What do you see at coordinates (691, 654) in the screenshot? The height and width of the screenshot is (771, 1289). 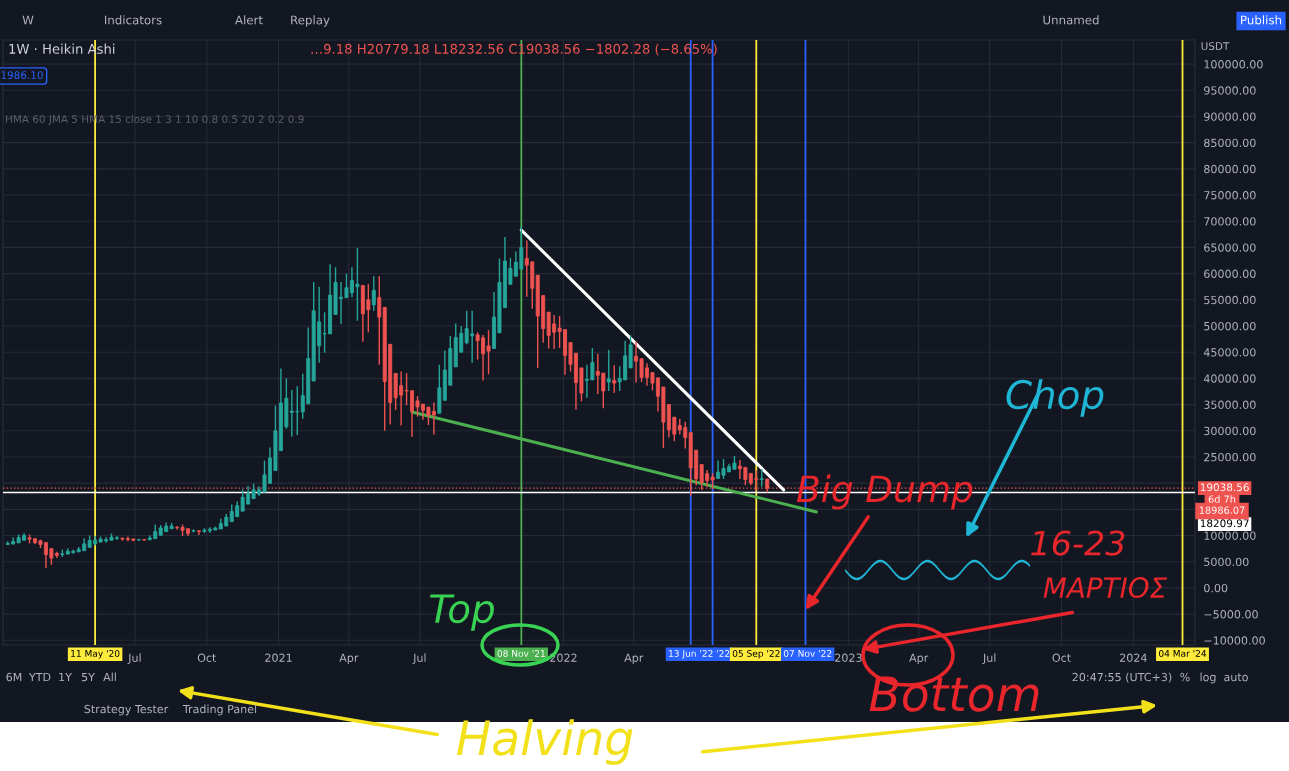 I see `ref-line-label: 13 Jun '22` at bounding box center [691, 654].